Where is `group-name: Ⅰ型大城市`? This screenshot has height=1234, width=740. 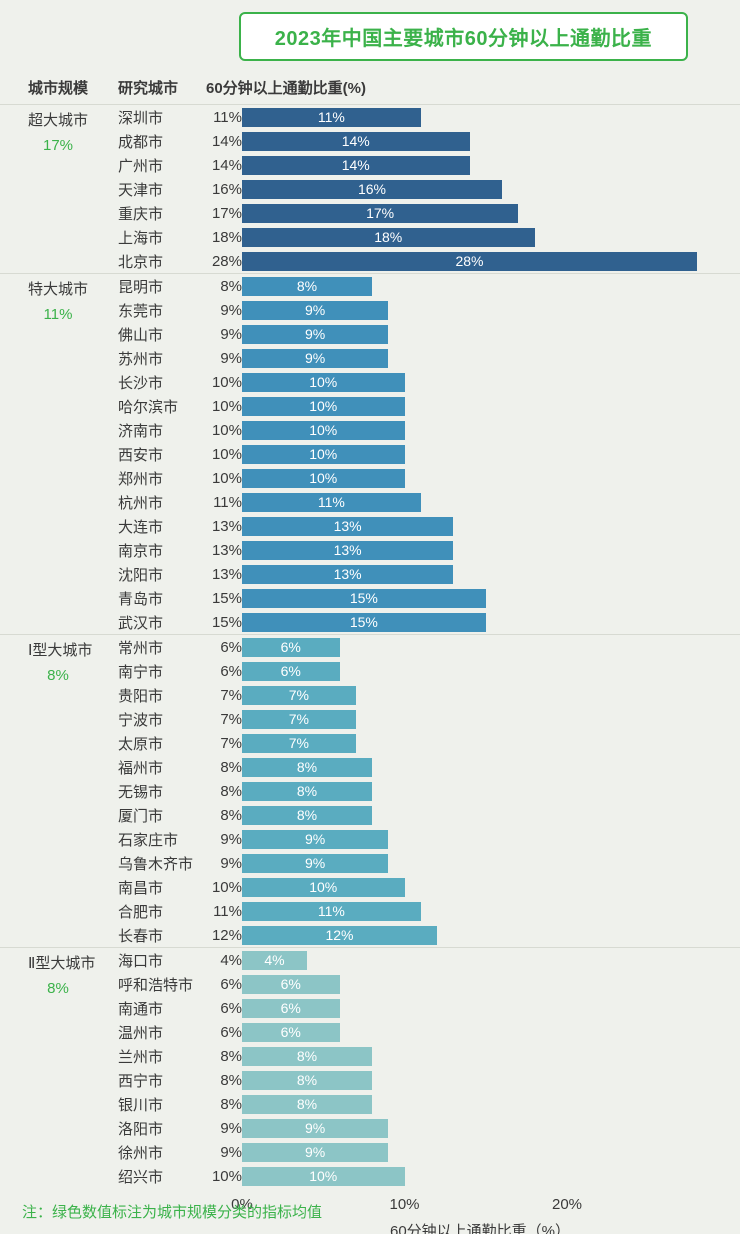
group-name: Ⅰ型大城市 is located at coordinates (60, 650).